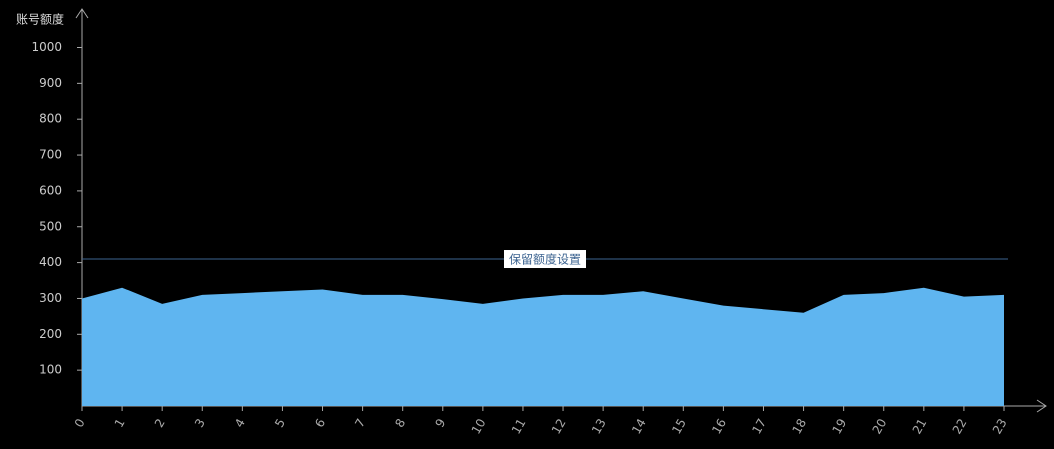 The image size is (1054, 449). Describe the element at coordinates (160, 423) in the screenshot. I see `x-tick-label: 2` at that location.